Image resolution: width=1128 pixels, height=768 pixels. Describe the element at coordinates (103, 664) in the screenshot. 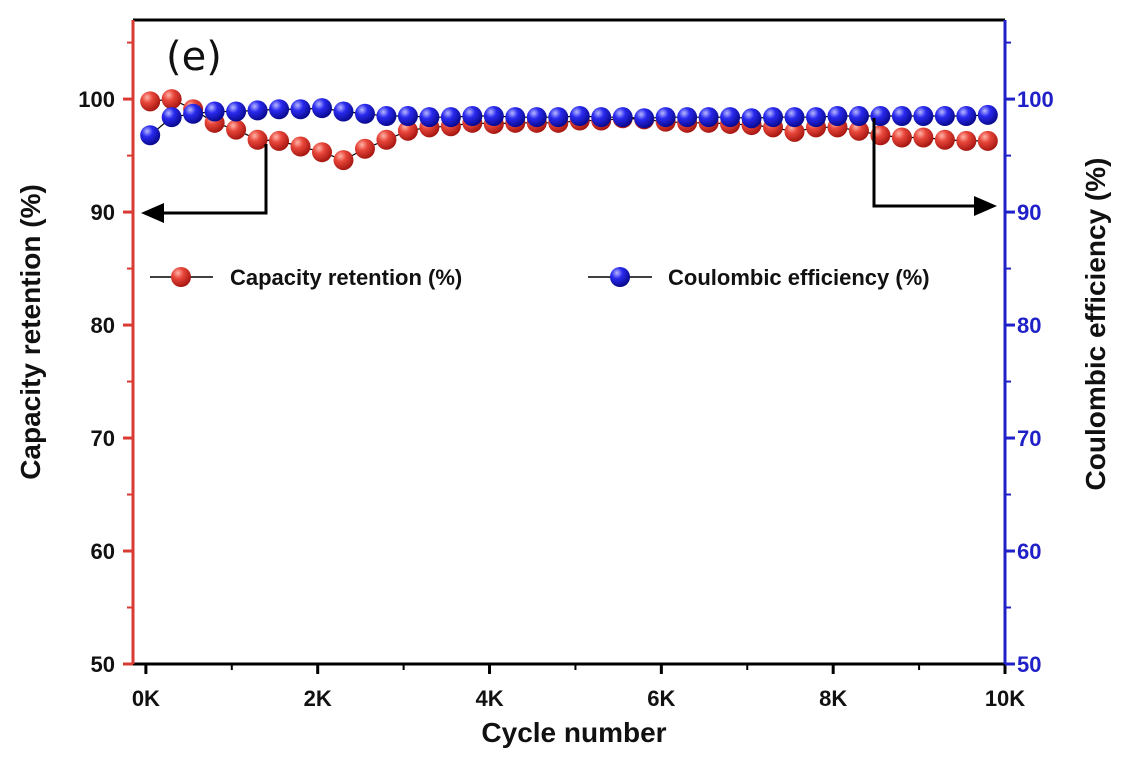

I see `left-y-tick-label: 50` at that location.